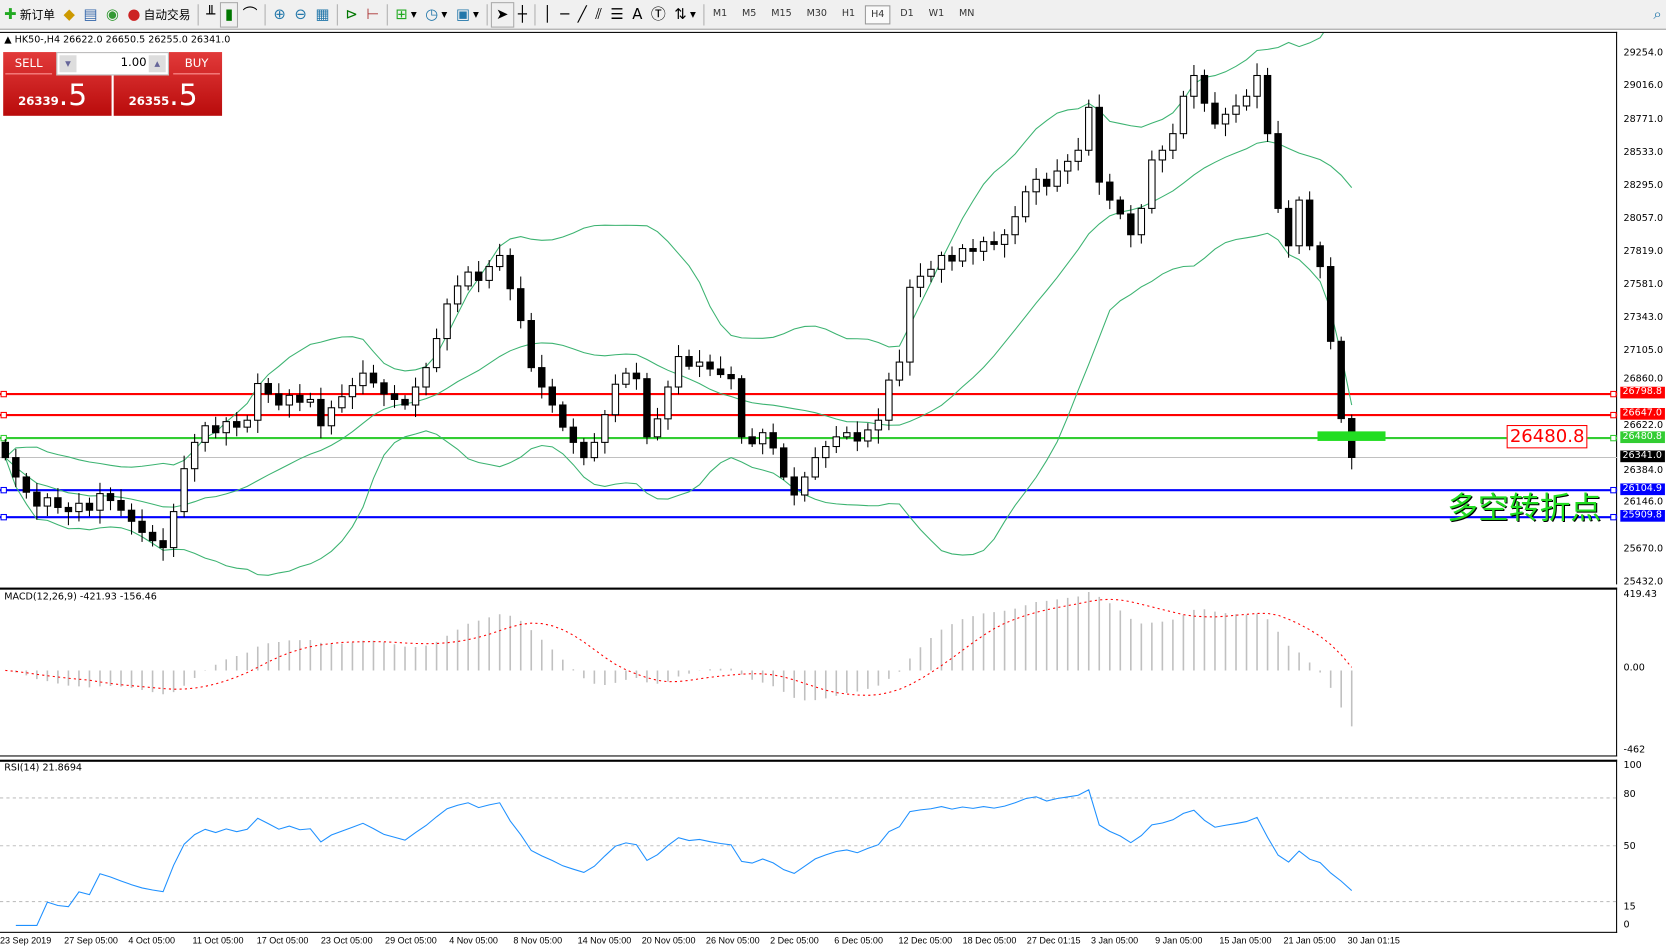 Image resolution: width=1666 pixels, height=950 pixels. Describe the element at coordinates (1547, 437) in the screenshot. I see `price-annotation: 26480.8` at that location.